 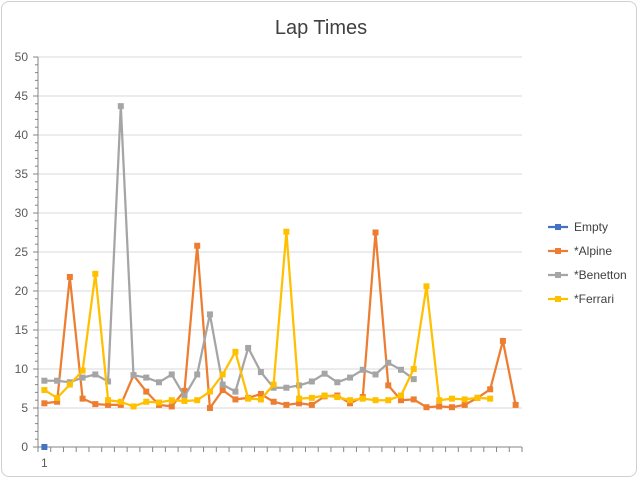 What do you see at coordinates (22, 369) in the screenshot?
I see `y-tick-label: 10` at bounding box center [22, 369].